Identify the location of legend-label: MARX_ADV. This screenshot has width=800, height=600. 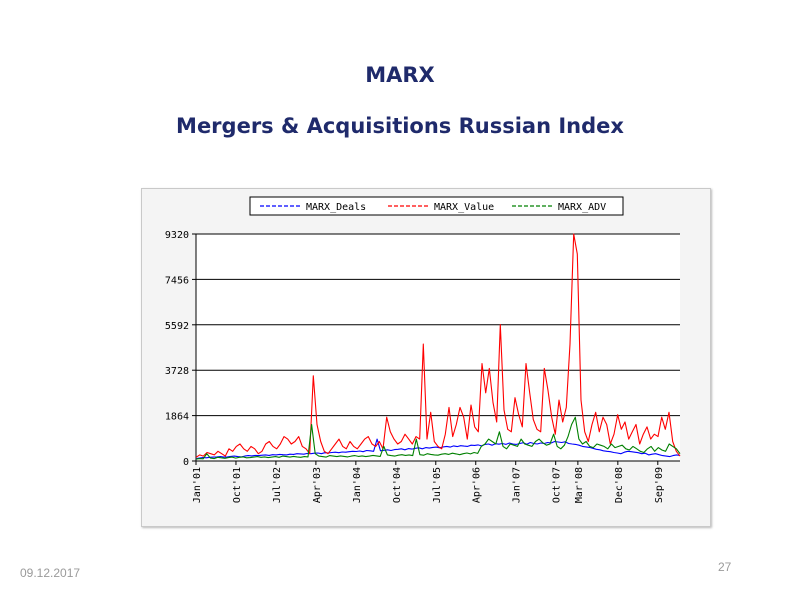
(582, 207).